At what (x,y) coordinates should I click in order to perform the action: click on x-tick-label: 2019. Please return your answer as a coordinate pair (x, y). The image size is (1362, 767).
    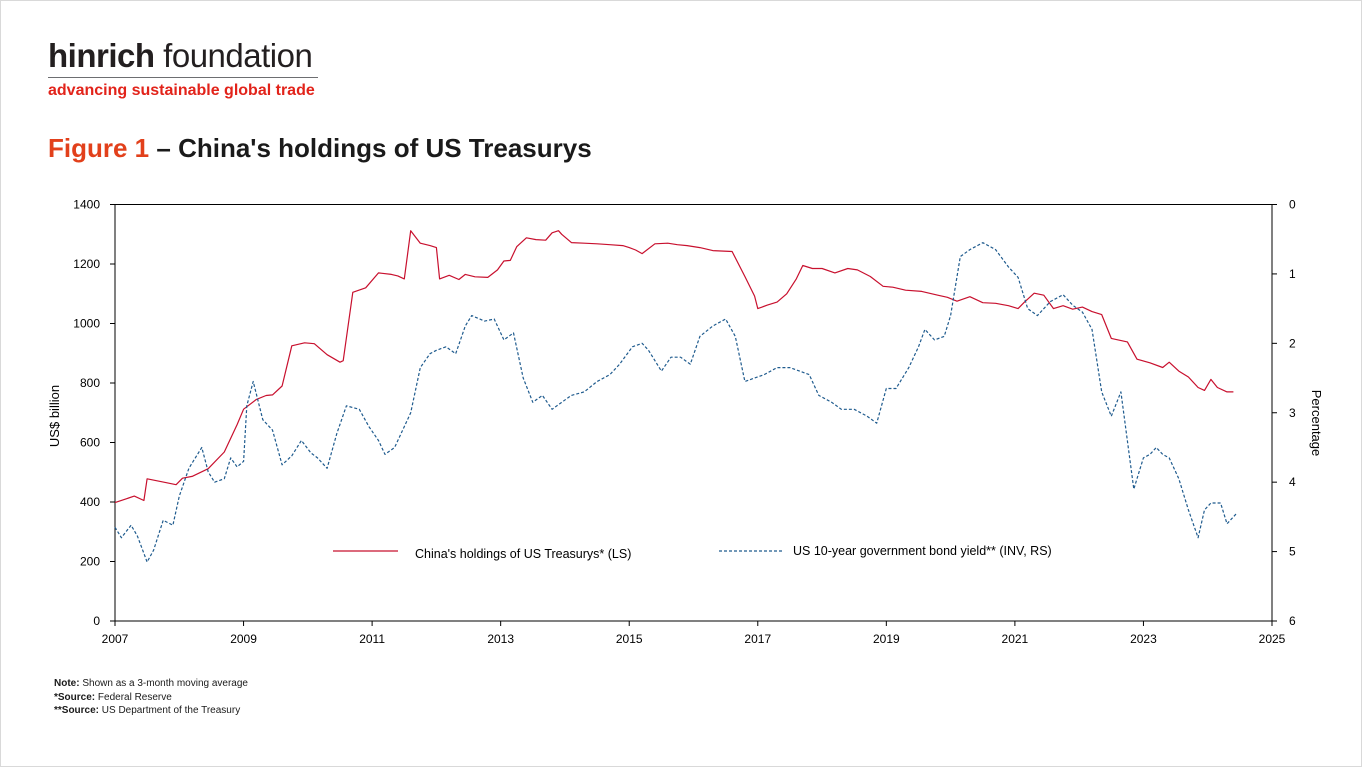
    Looking at the image, I should click on (886, 639).